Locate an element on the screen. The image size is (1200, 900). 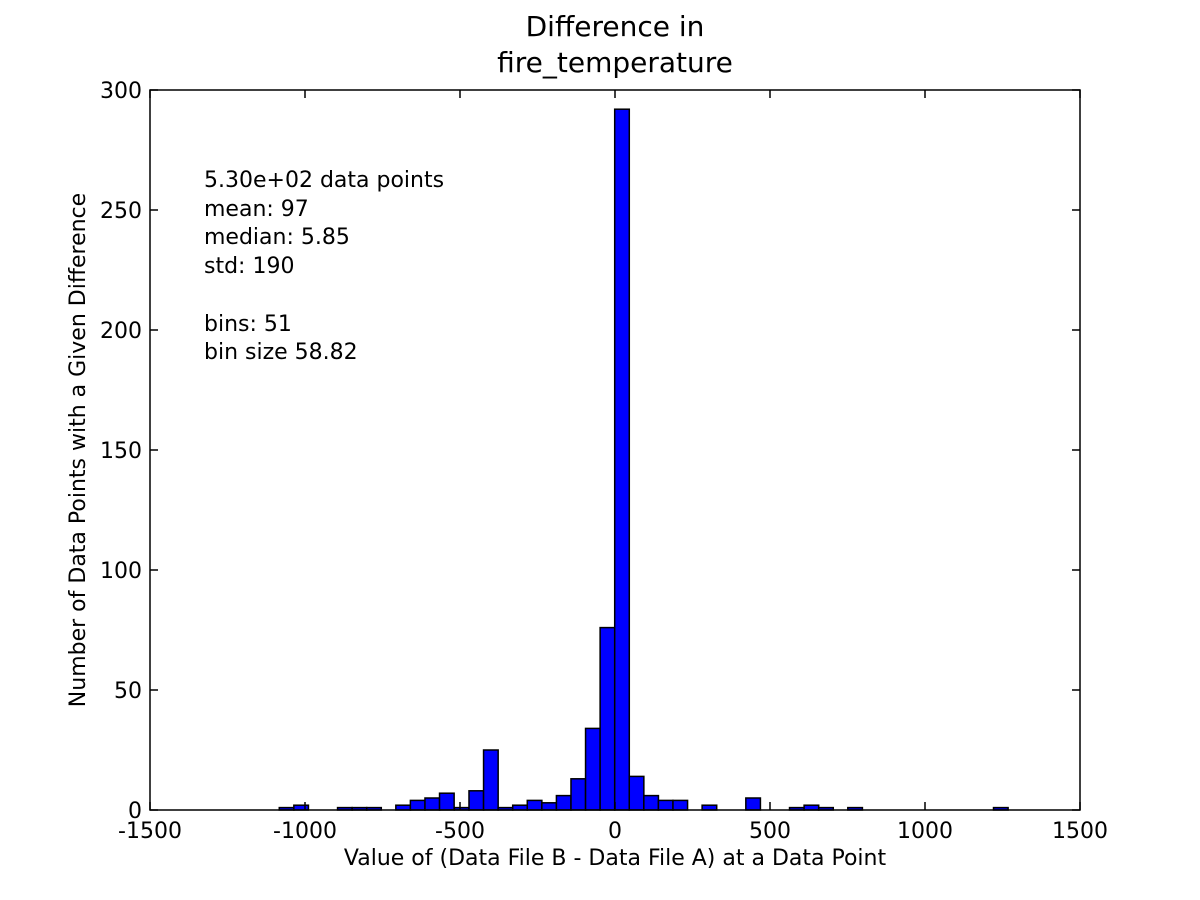
y-tick-label-5: 250 is located at coordinates (121, 211).